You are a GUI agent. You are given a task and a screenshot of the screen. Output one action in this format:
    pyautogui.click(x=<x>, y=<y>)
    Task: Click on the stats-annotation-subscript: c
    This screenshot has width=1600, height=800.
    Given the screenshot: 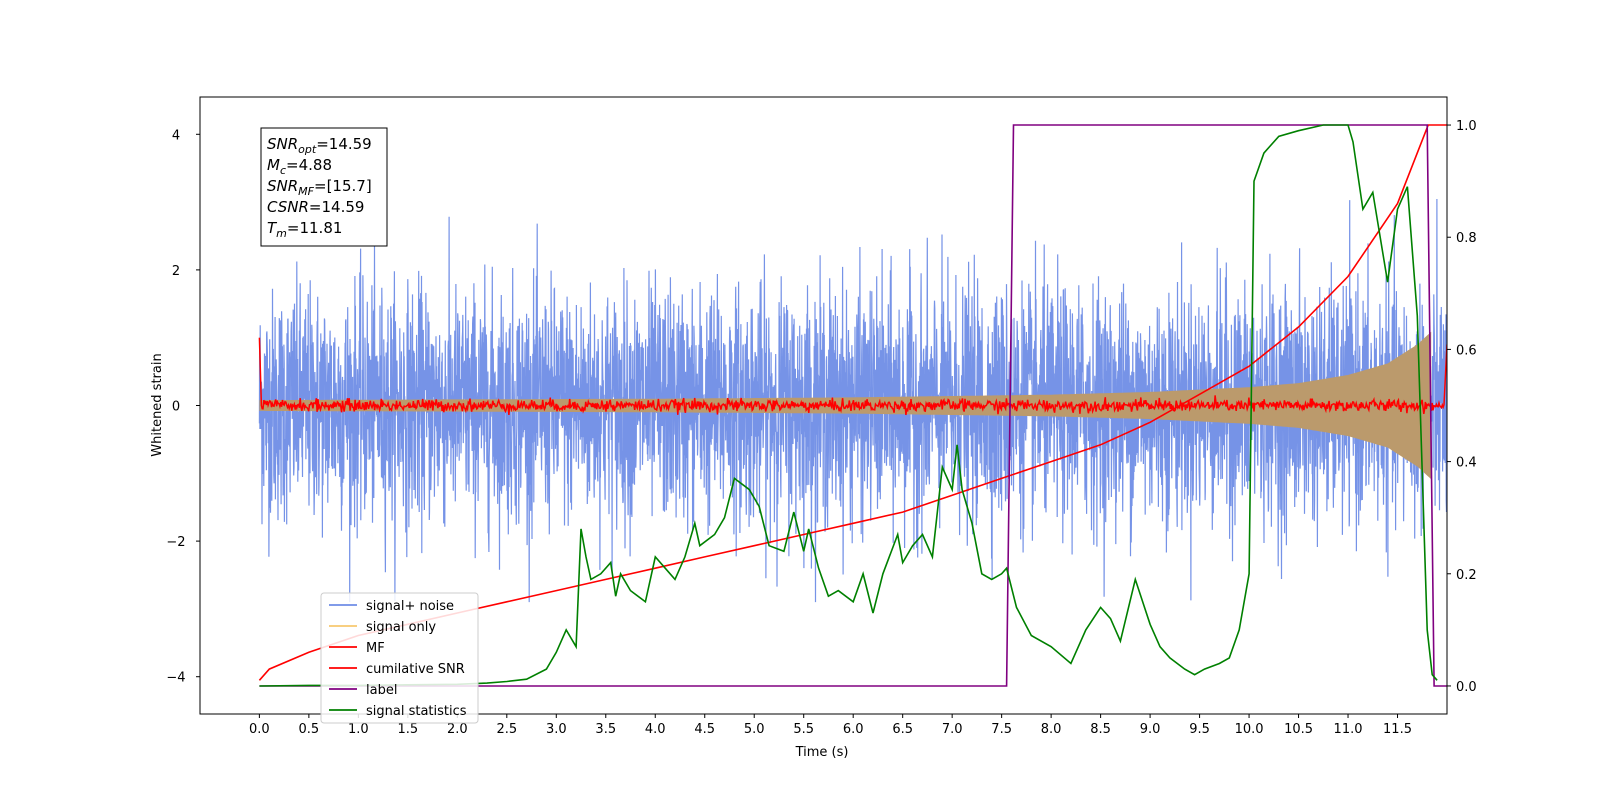 What is the action you would take?
    pyautogui.click(x=283, y=170)
    